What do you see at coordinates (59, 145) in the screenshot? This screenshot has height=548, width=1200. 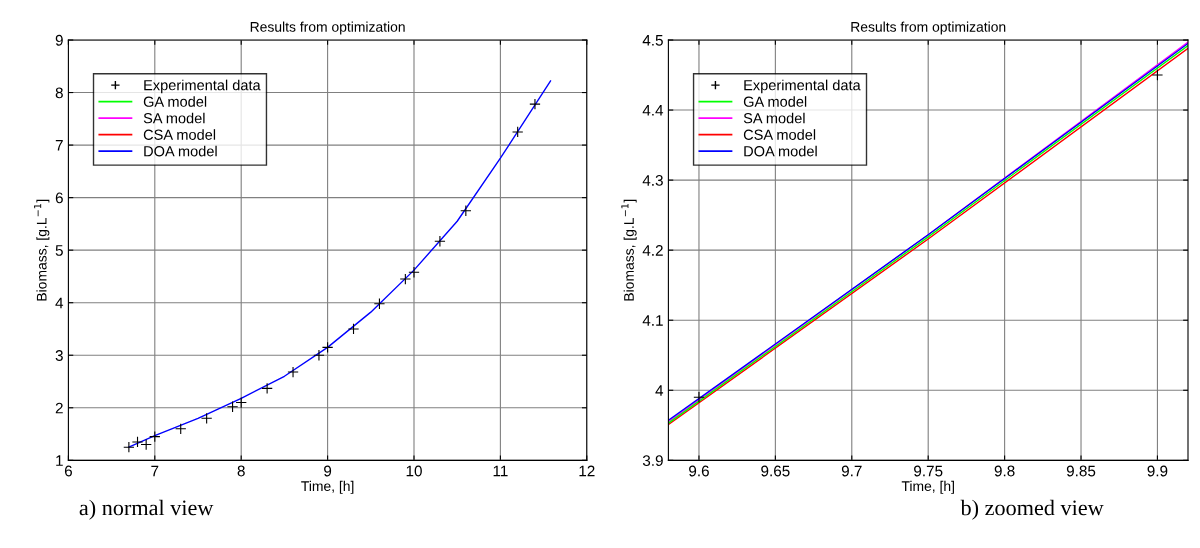 I see `y-tick-label: 7` at bounding box center [59, 145].